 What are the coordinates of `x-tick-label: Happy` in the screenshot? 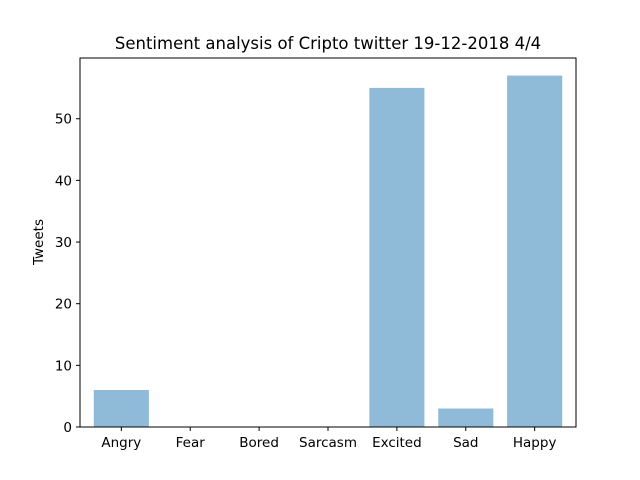 It's located at (535, 443).